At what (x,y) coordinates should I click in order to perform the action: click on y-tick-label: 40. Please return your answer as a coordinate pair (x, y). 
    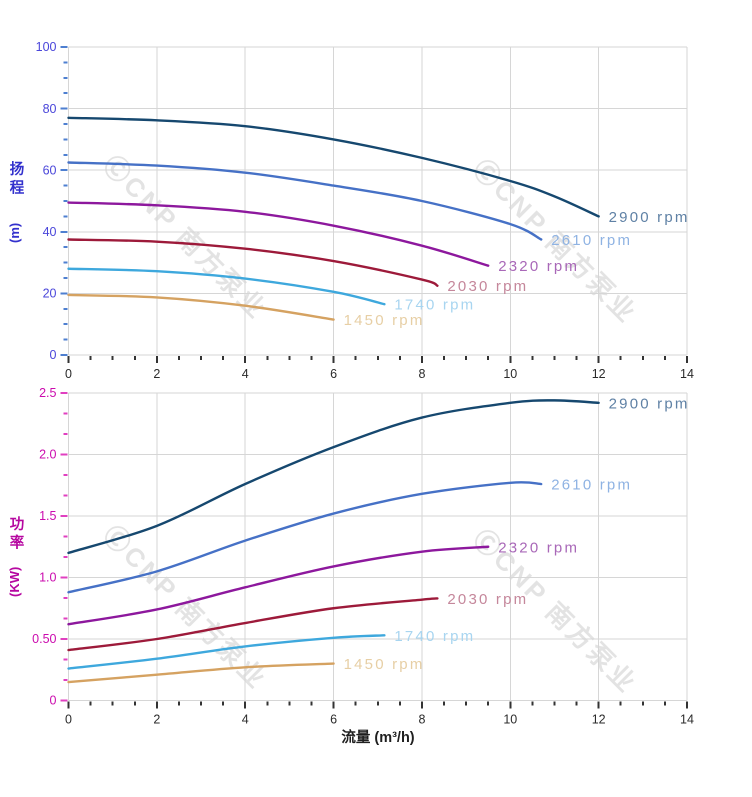
    Looking at the image, I should click on (50, 232).